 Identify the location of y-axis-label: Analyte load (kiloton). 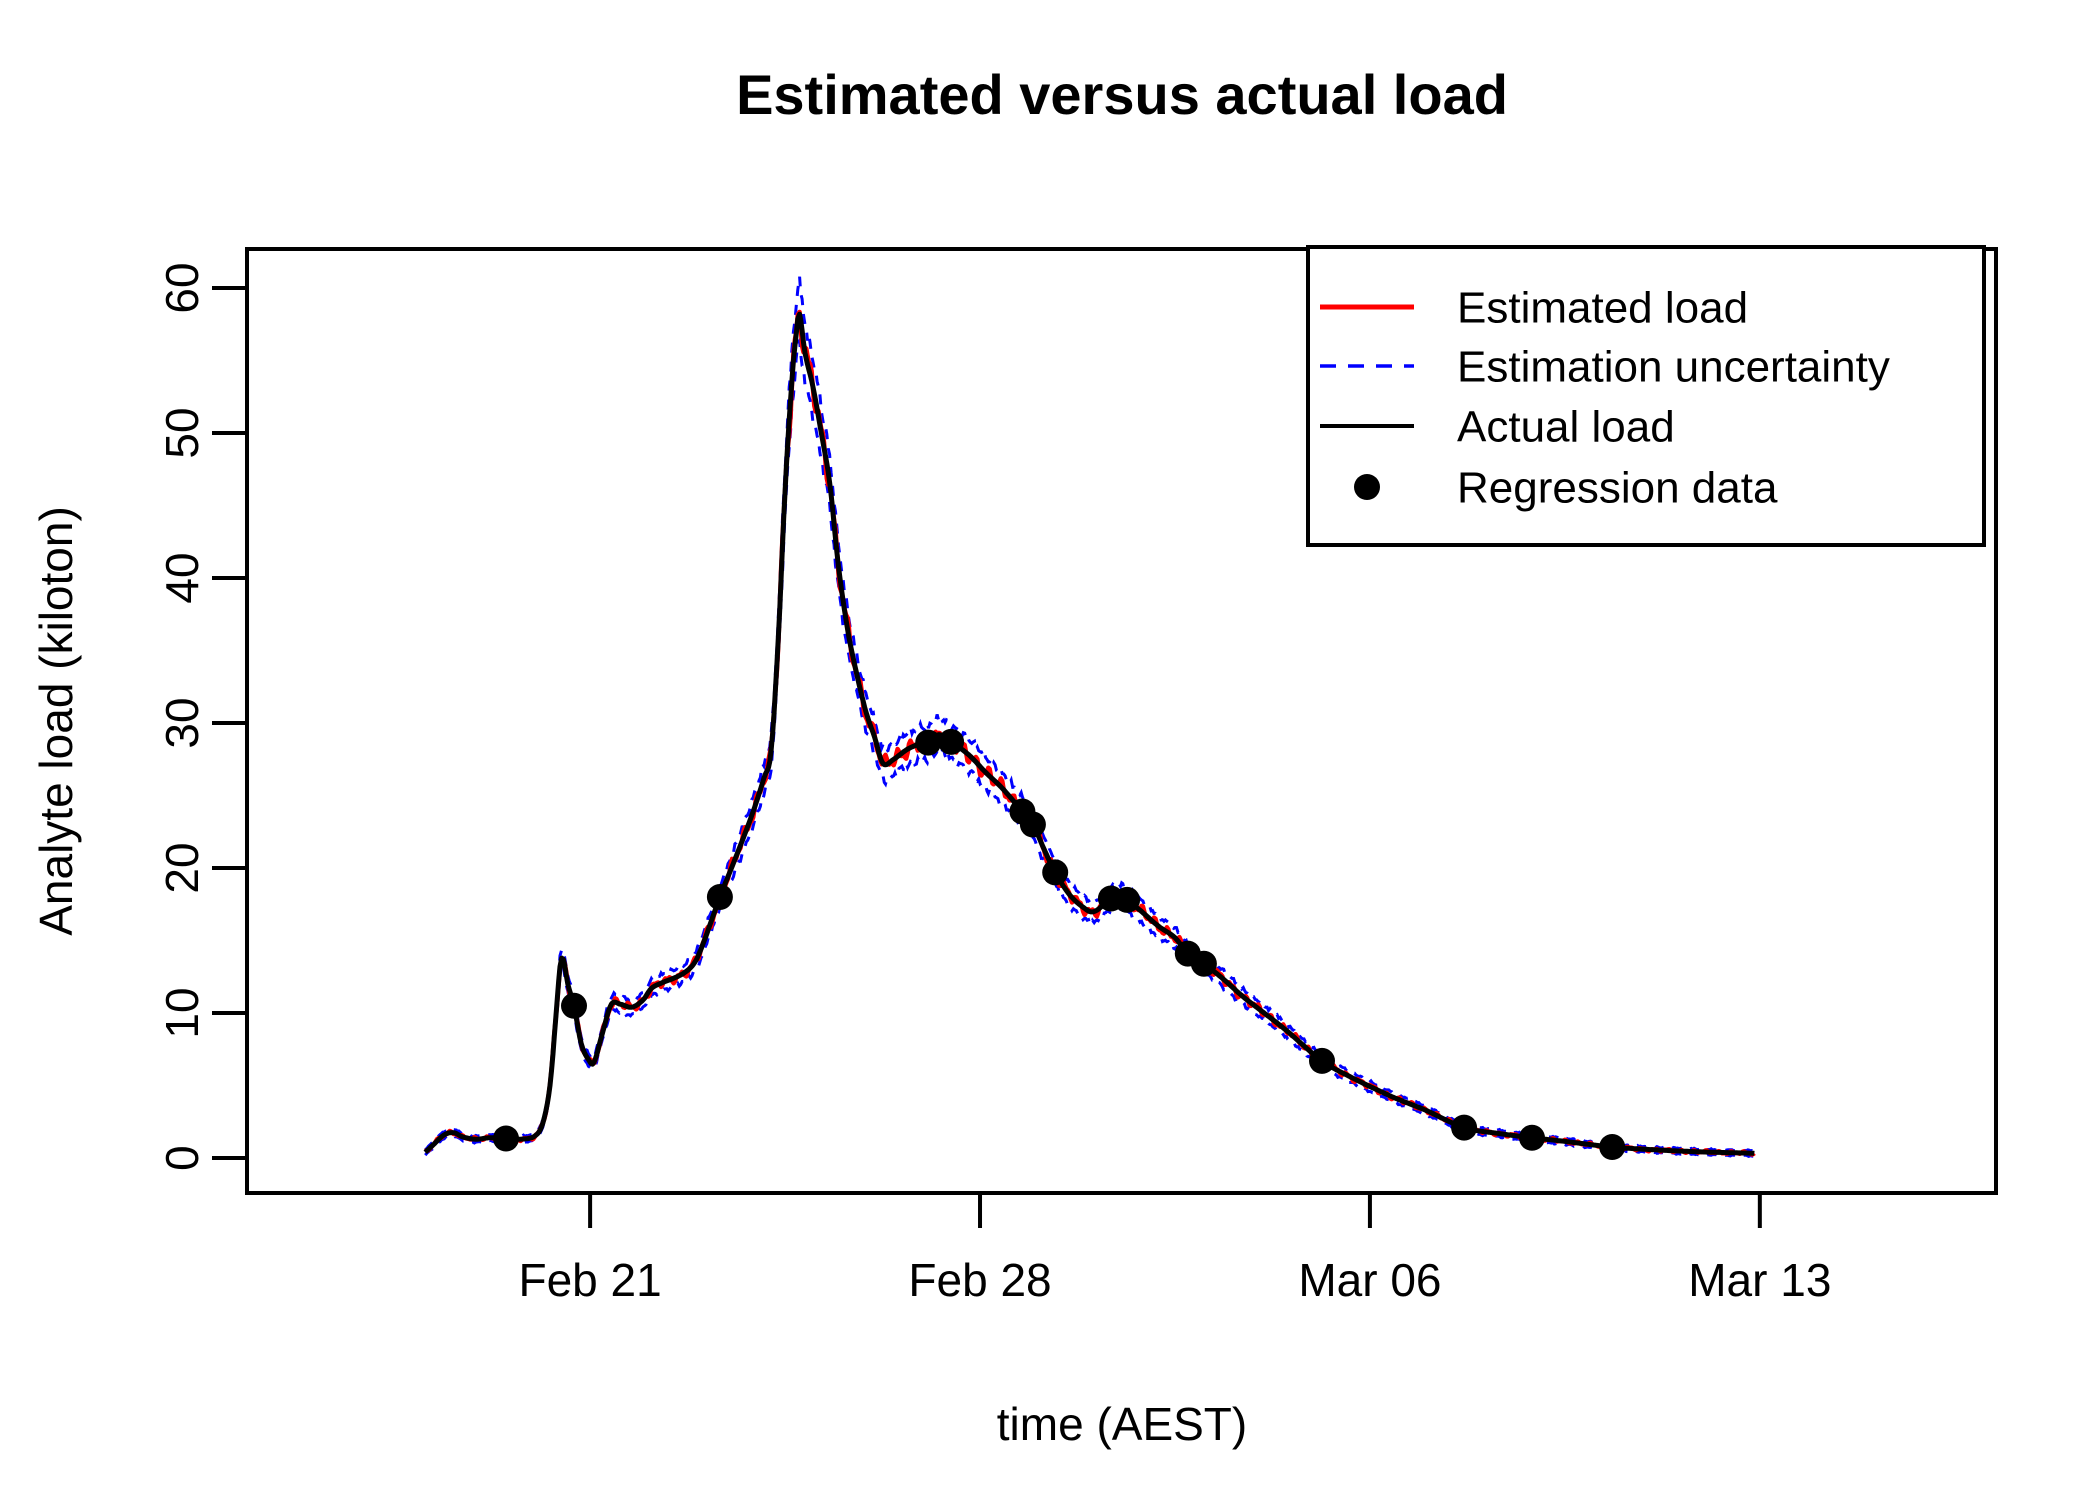
(56, 721).